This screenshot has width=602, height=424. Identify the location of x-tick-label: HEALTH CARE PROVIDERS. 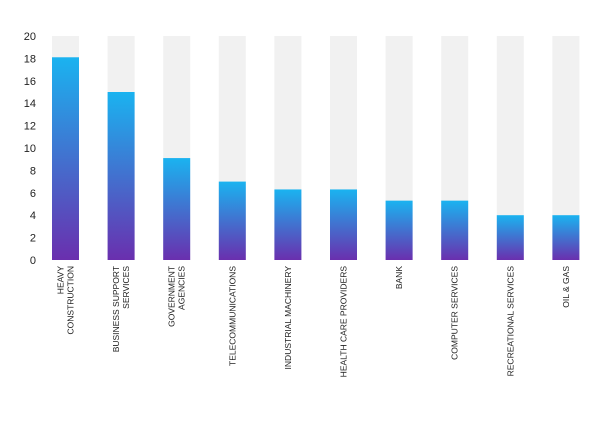
(344, 322).